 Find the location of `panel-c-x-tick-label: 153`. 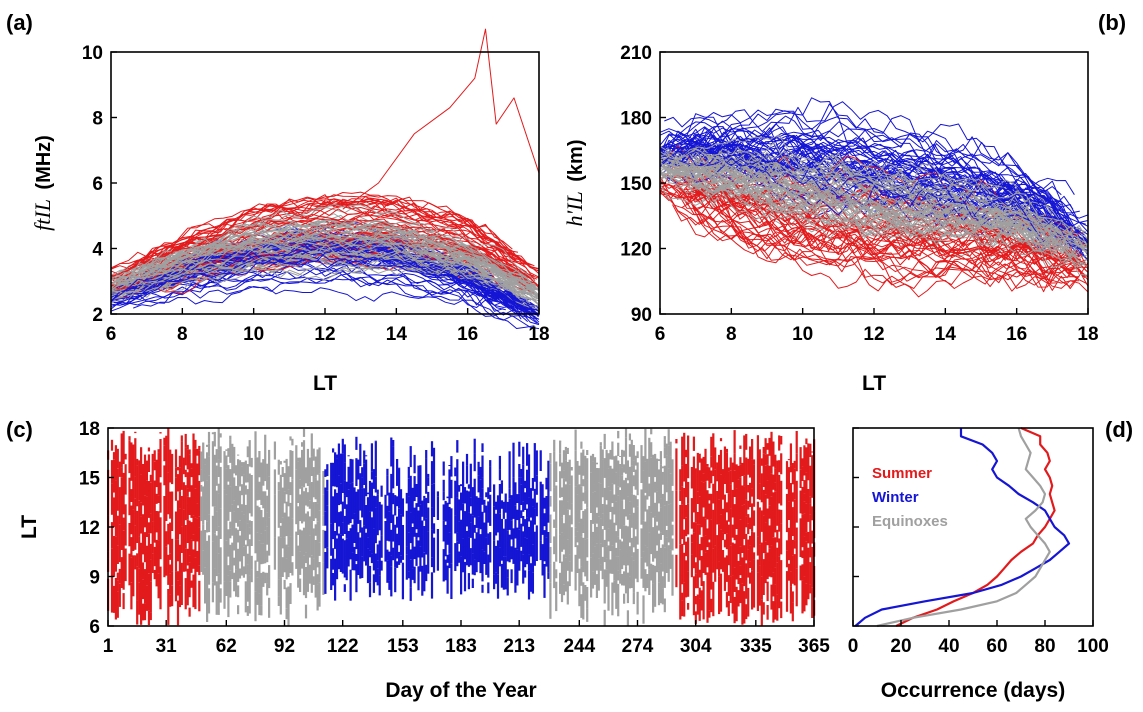

panel-c-x-tick-label: 153 is located at coordinates (403, 646).